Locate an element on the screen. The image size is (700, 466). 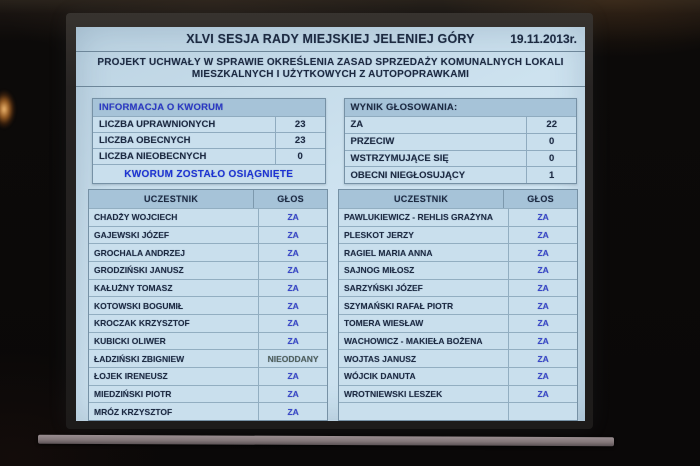
results-row-label: WSTRZYMUJĄCE SIĘ is located at coordinates (436, 158).